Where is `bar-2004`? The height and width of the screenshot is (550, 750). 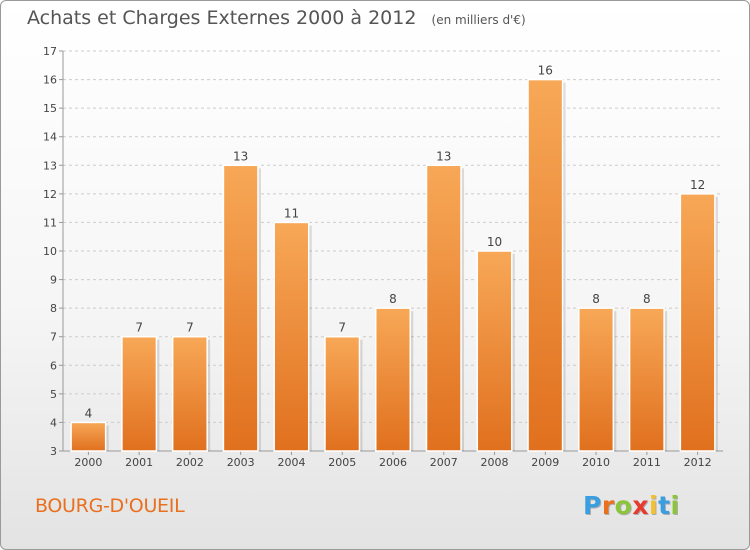 bar-2004 is located at coordinates (291, 336).